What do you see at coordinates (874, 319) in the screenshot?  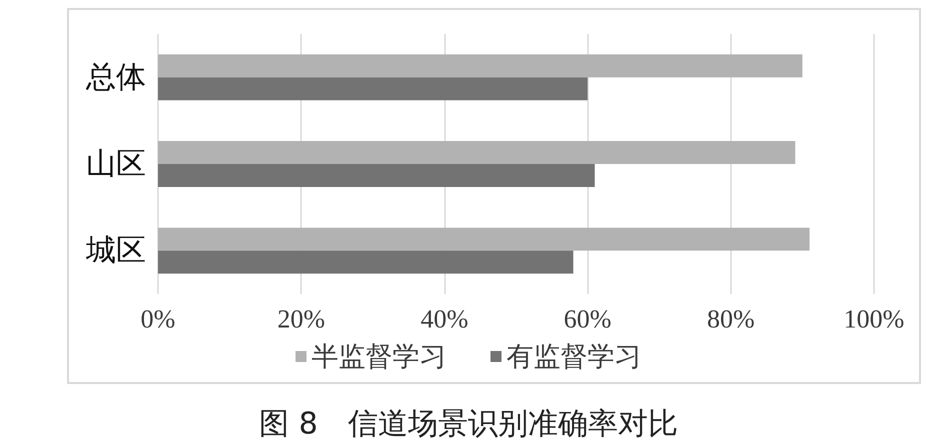 I see `x-tick-label: 100%` at bounding box center [874, 319].